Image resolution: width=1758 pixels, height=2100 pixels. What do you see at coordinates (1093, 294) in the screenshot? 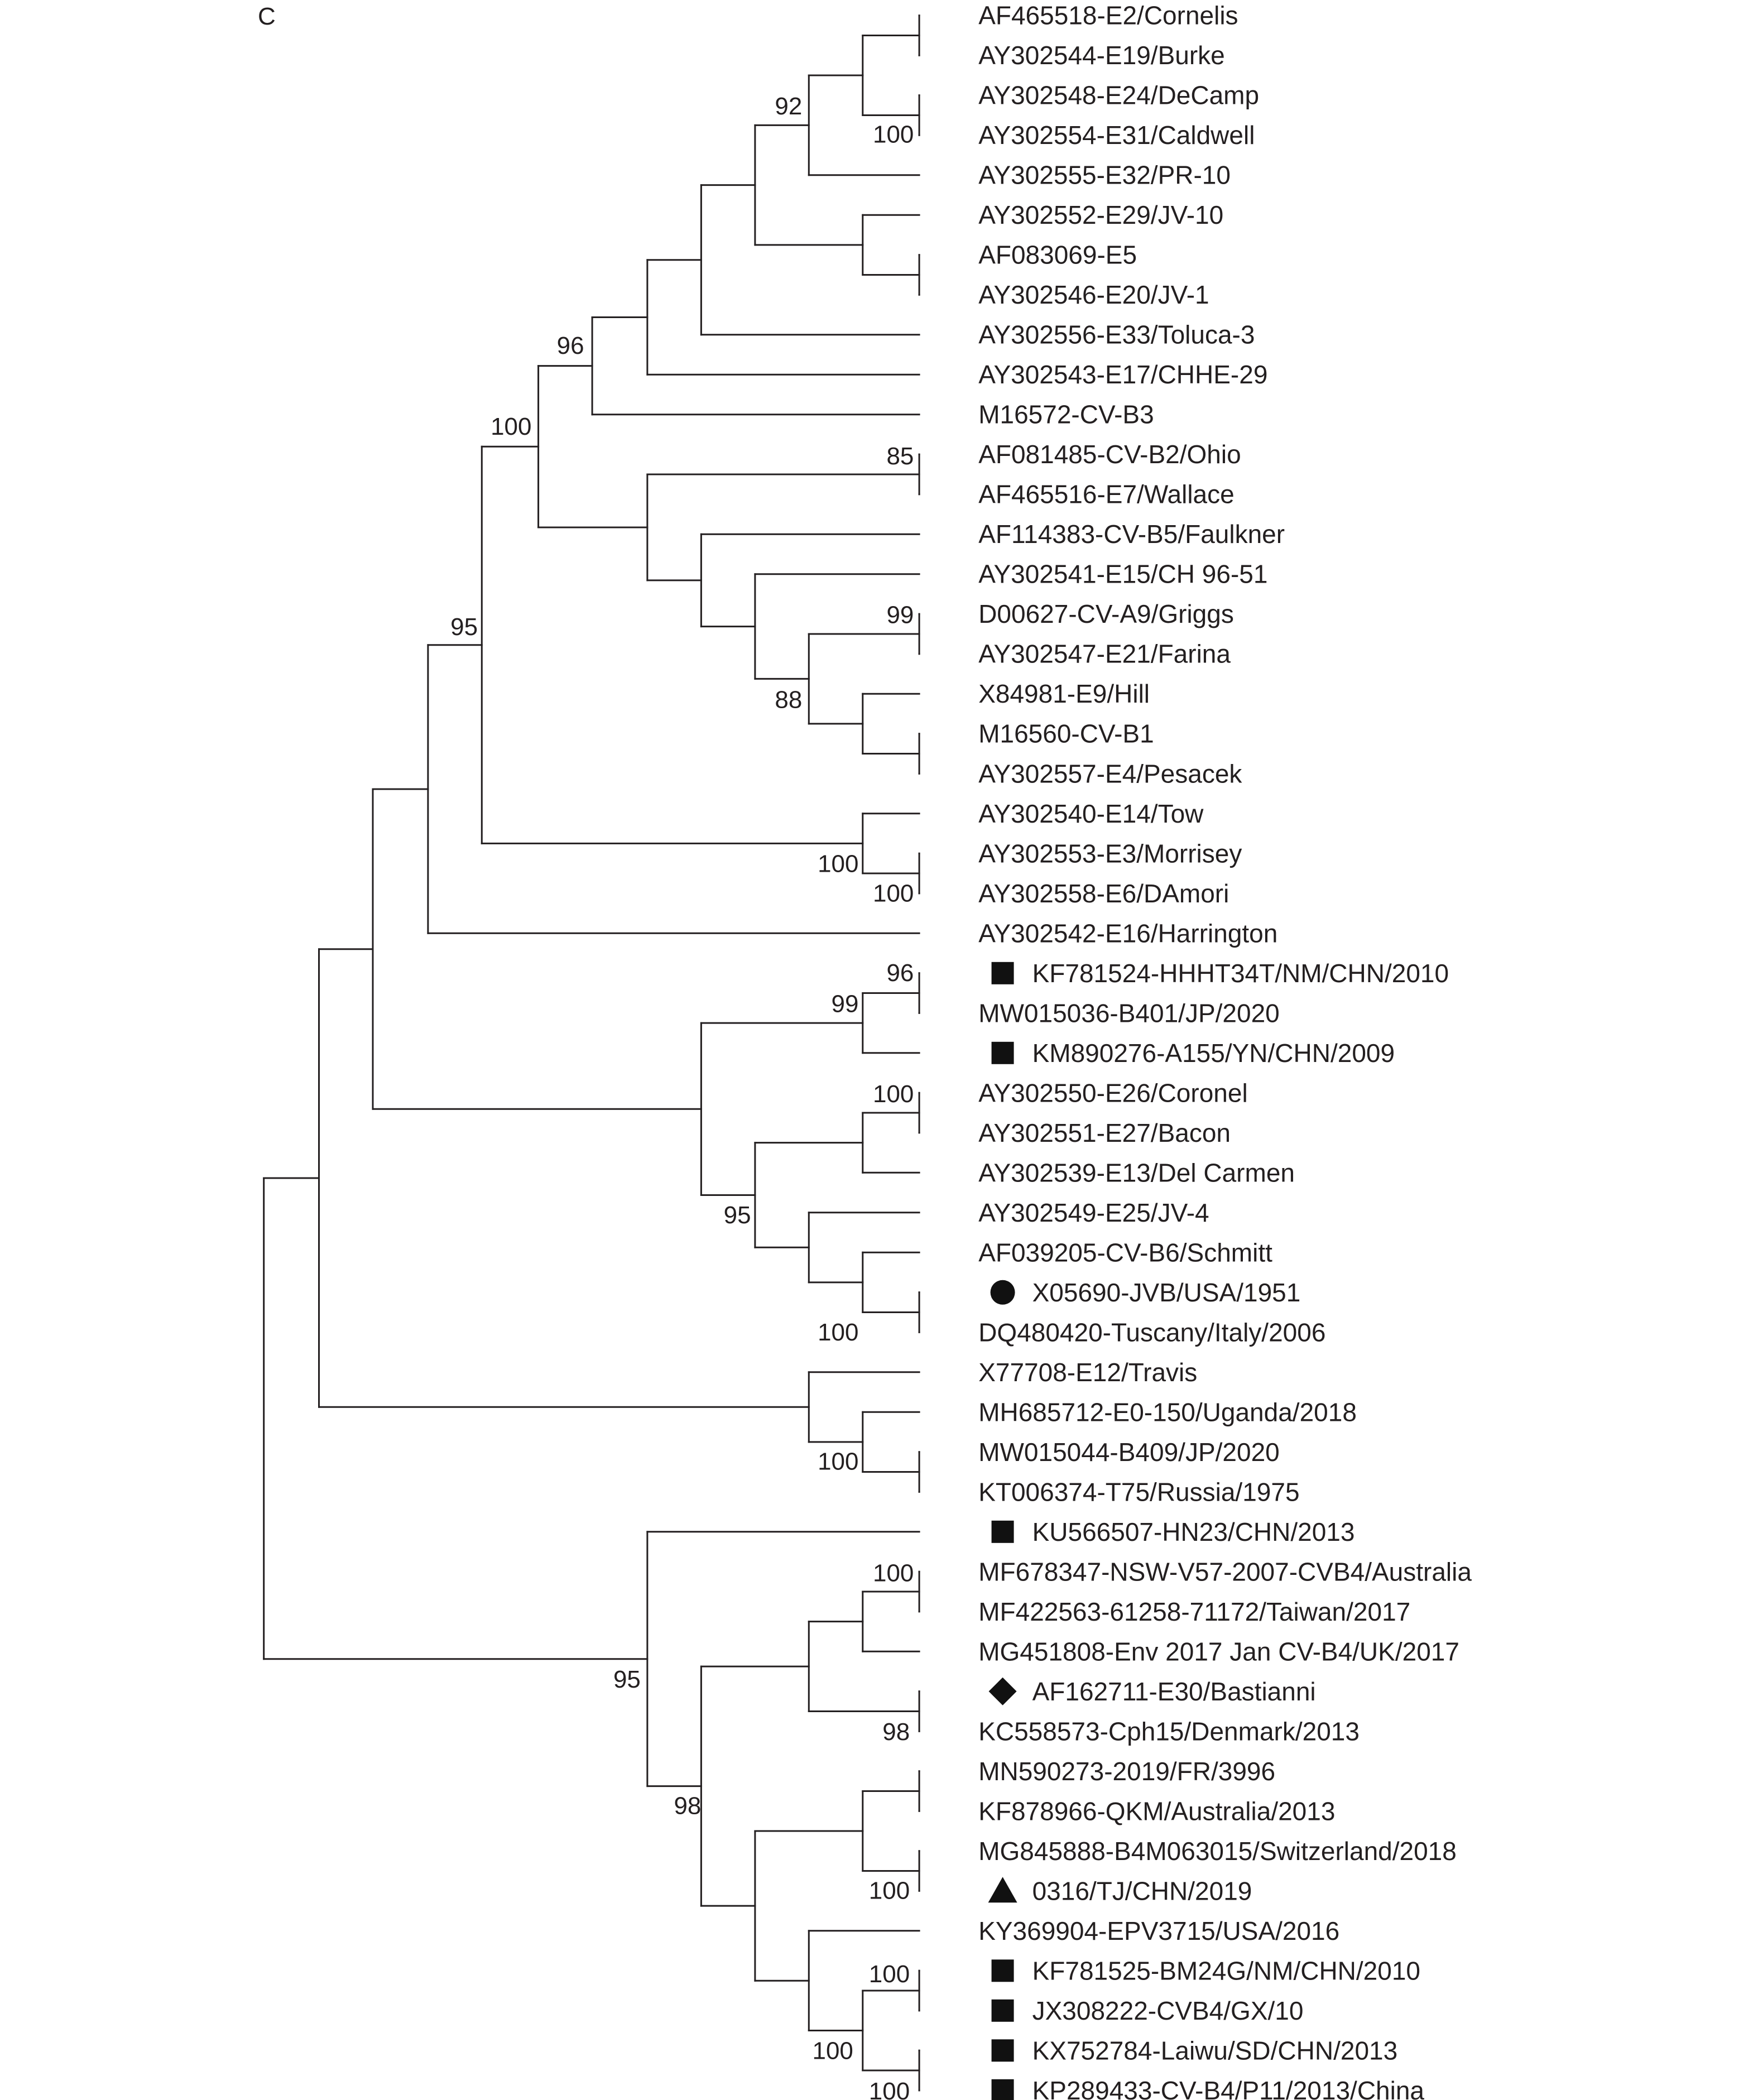
I see `taxon-label: AY302546-E20/JV-1` at bounding box center [1093, 294].